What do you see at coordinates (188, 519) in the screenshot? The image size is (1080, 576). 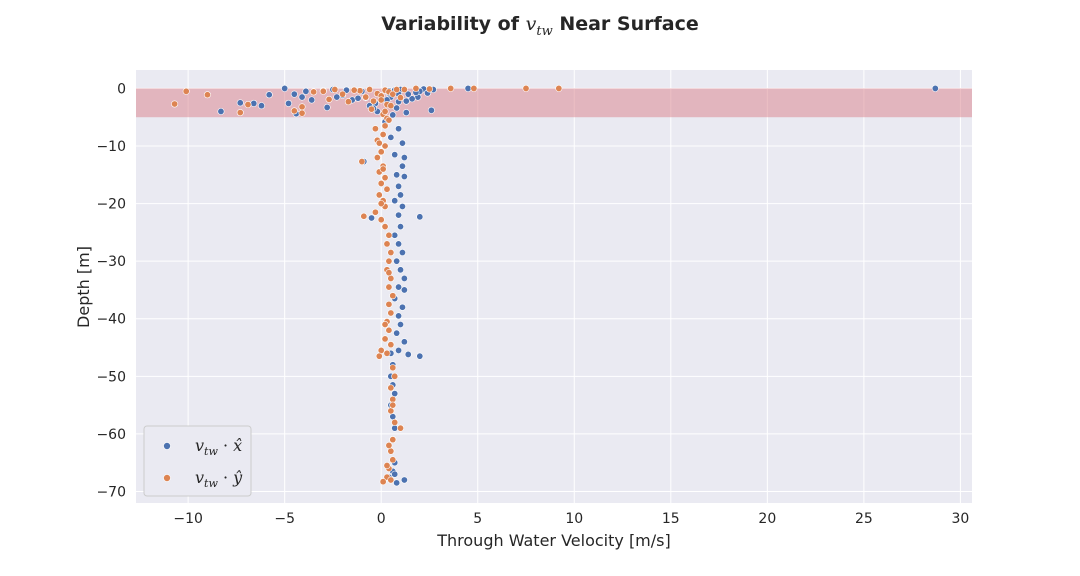 I see `x-tick-label: −10` at bounding box center [188, 519].